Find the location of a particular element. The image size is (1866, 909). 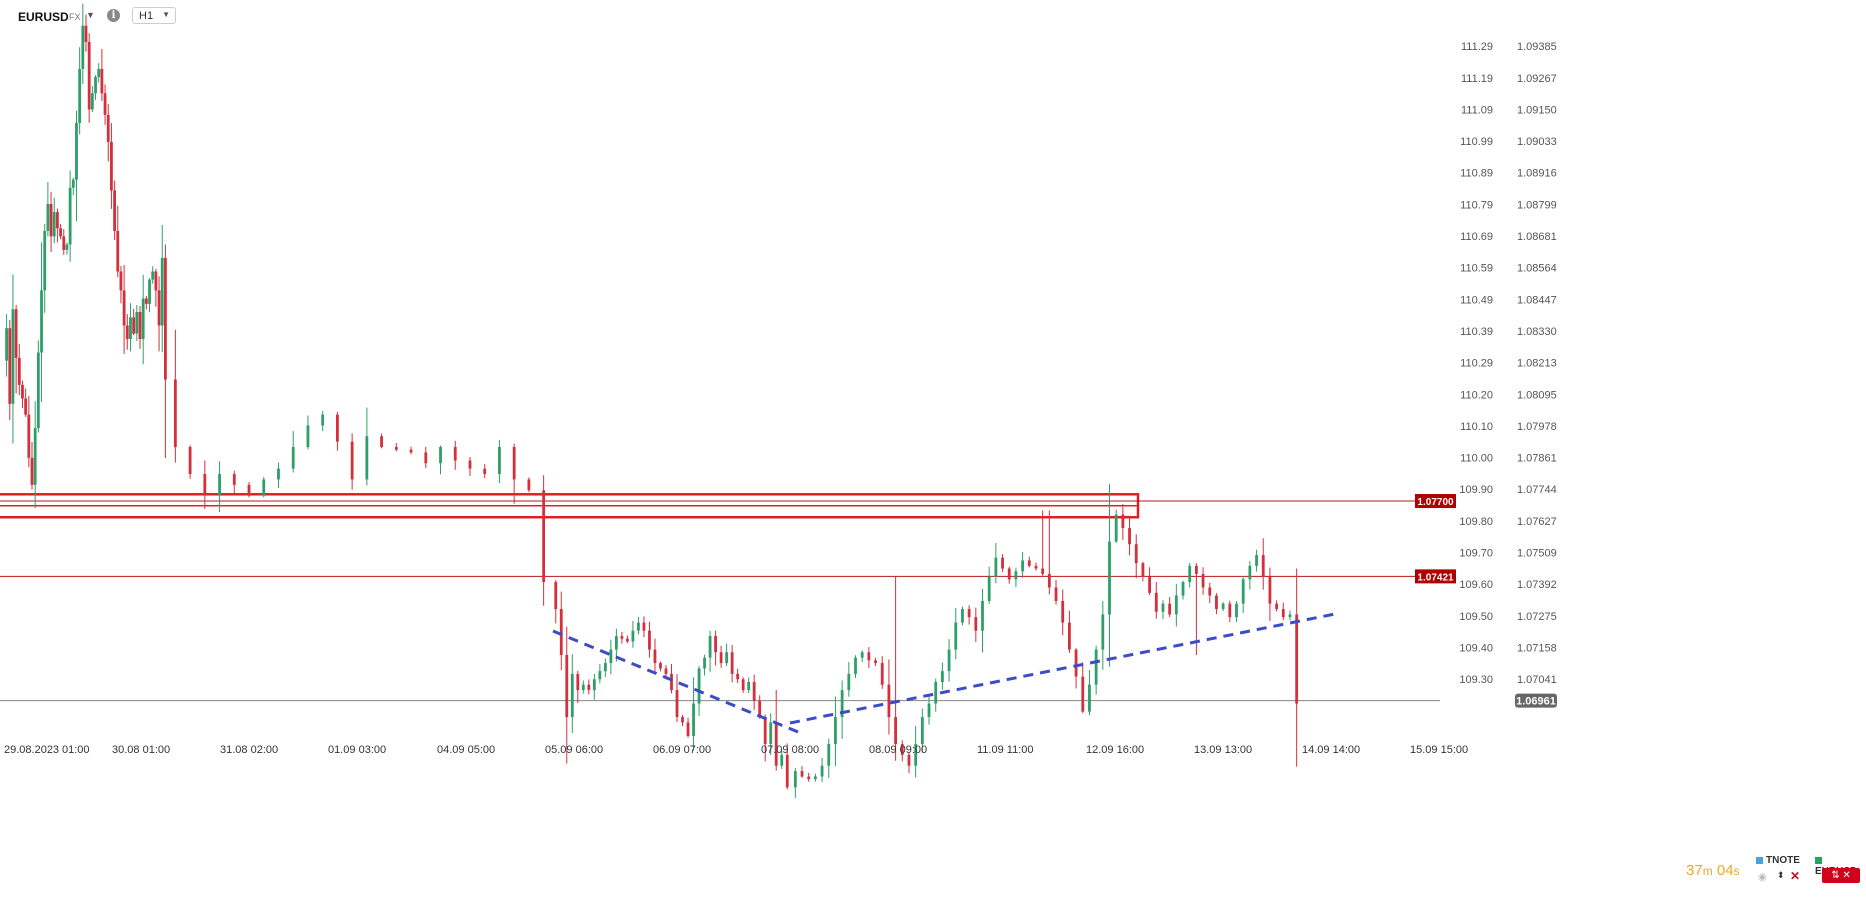

legend-label: TNOTE is located at coordinates (1783, 860).